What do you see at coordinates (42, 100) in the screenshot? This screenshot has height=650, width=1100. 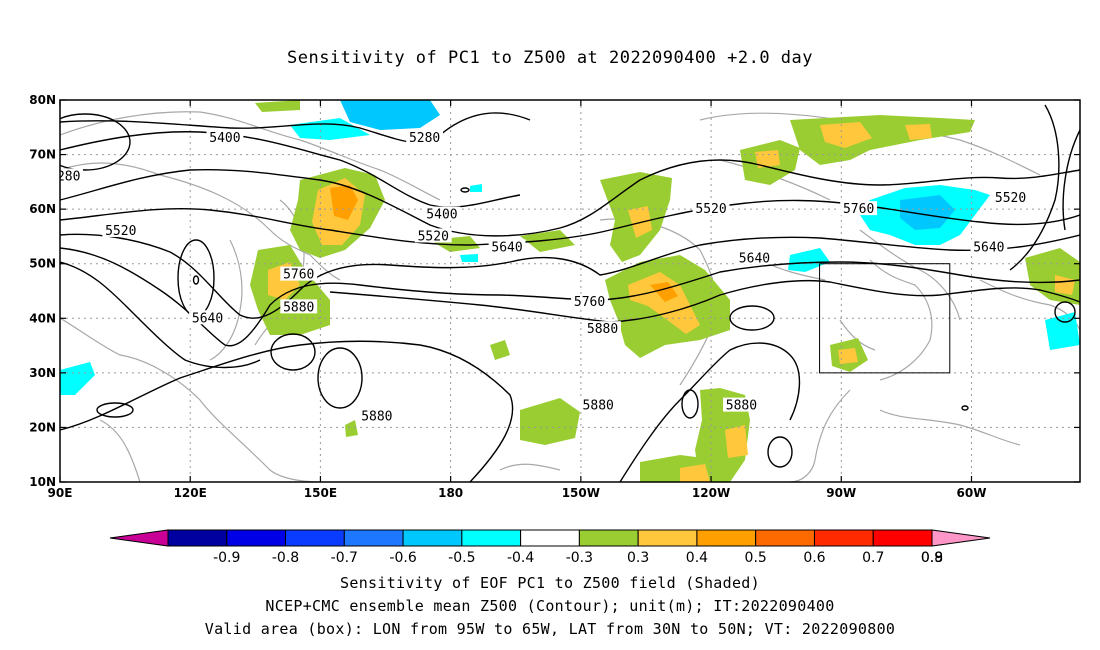 I see `lat-tick-label: 80N` at bounding box center [42, 100].